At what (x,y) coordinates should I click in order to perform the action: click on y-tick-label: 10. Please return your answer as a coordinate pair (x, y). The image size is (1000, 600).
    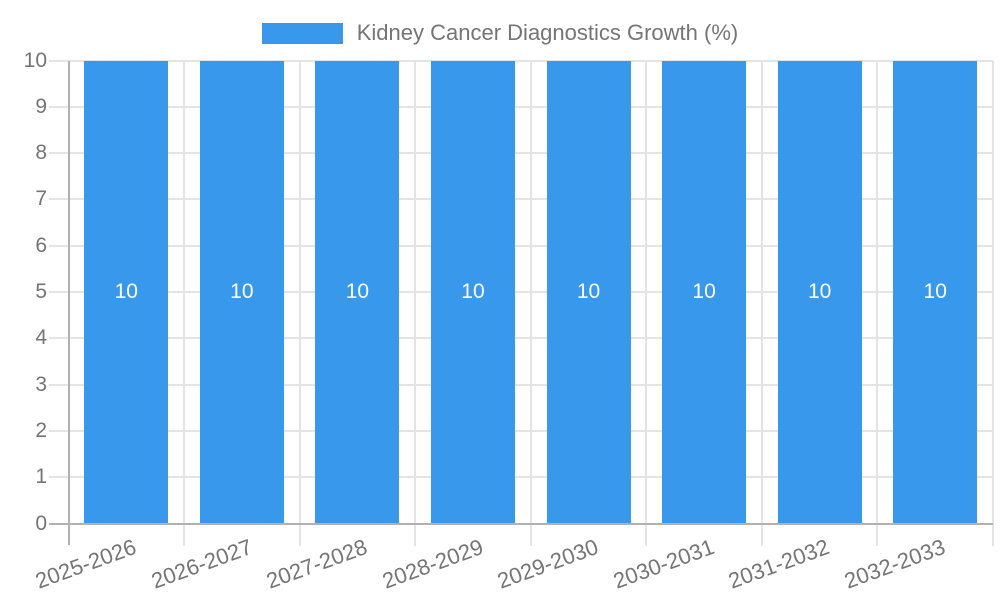
    Looking at the image, I should click on (35, 60).